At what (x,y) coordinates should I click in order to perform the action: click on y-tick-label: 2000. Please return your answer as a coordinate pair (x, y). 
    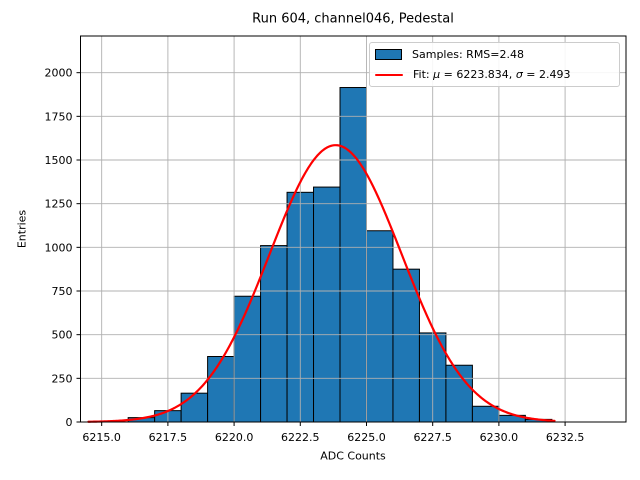
    Looking at the image, I should click on (59, 73).